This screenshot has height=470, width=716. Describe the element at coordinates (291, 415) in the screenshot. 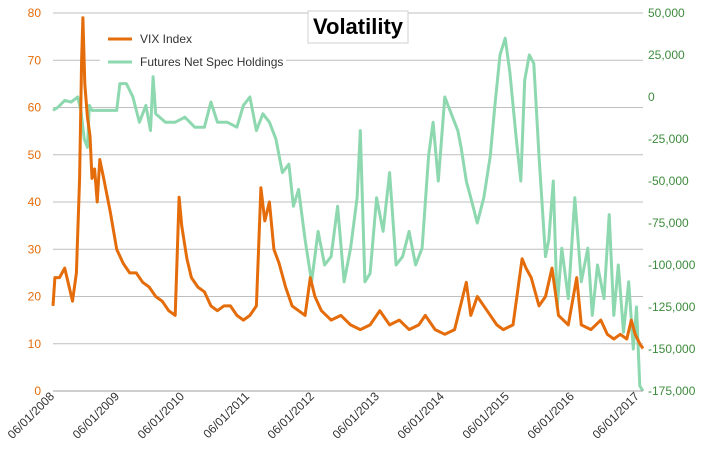

I see `x-tick-label: 06/01/2012` at that location.